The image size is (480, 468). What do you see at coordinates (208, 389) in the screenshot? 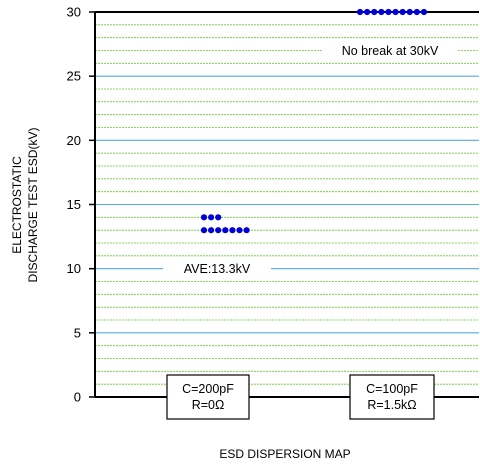
I see `category-label-line: C=200pF` at bounding box center [208, 389].